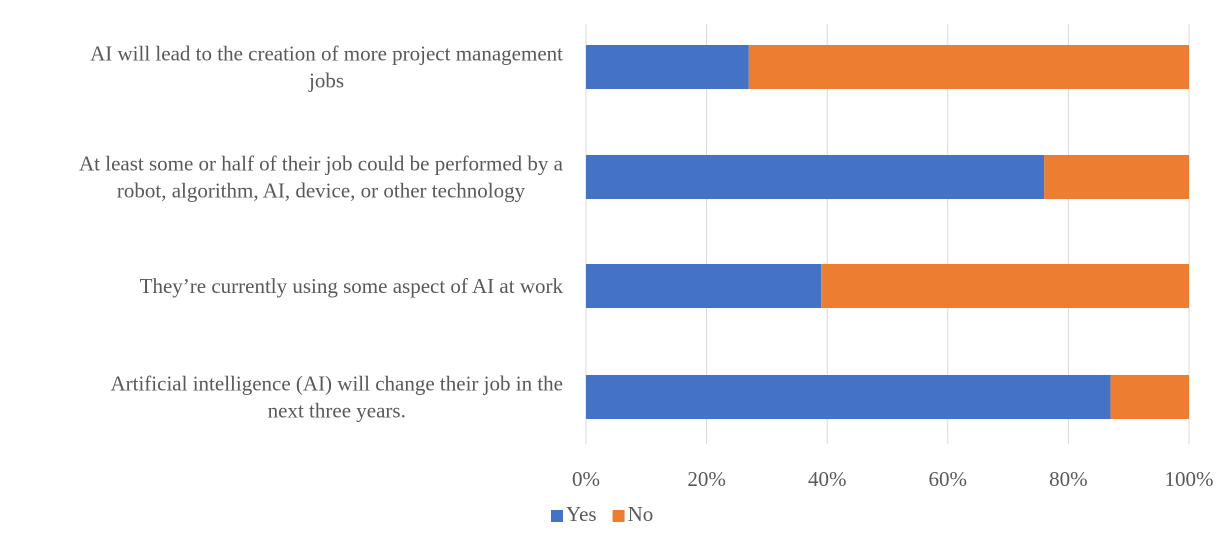 This screenshot has width=1230, height=534. I want to click on category-label-0-line-1: jobs, so click(326, 81).